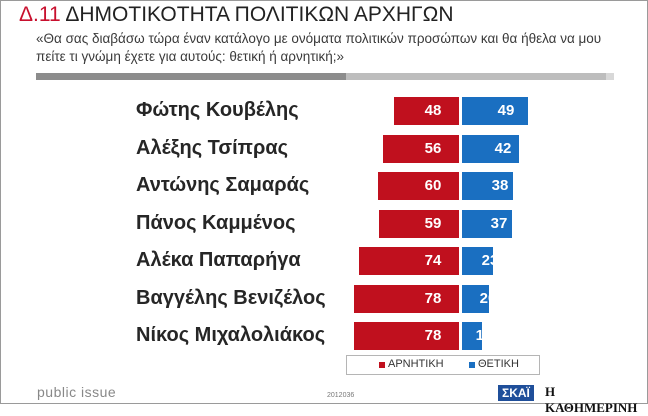 This screenshot has width=648, height=416. I want to click on bar-label-positive: 23, so click(490, 260).